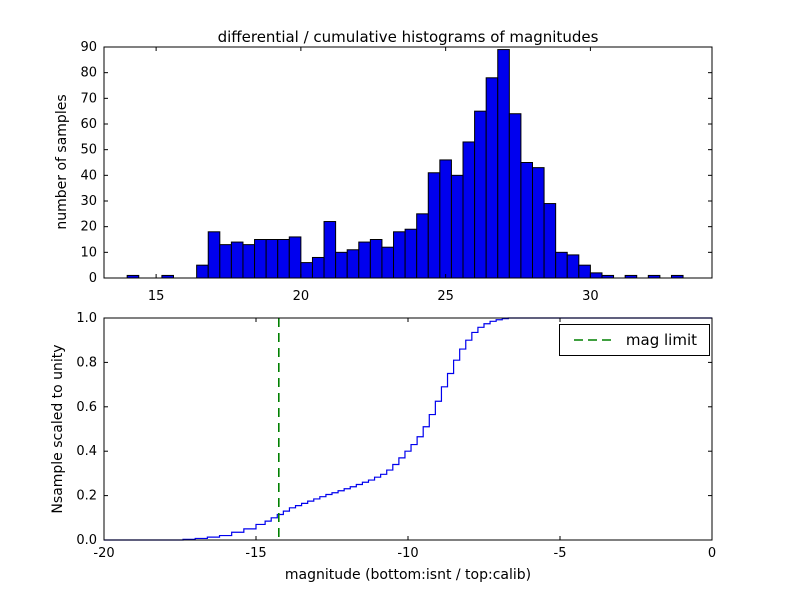 The width and height of the screenshot is (800, 600). What do you see at coordinates (86, 318) in the screenshot?
I see `bottom-y-tick-label: 1.0` at bounding box center [86, 318].